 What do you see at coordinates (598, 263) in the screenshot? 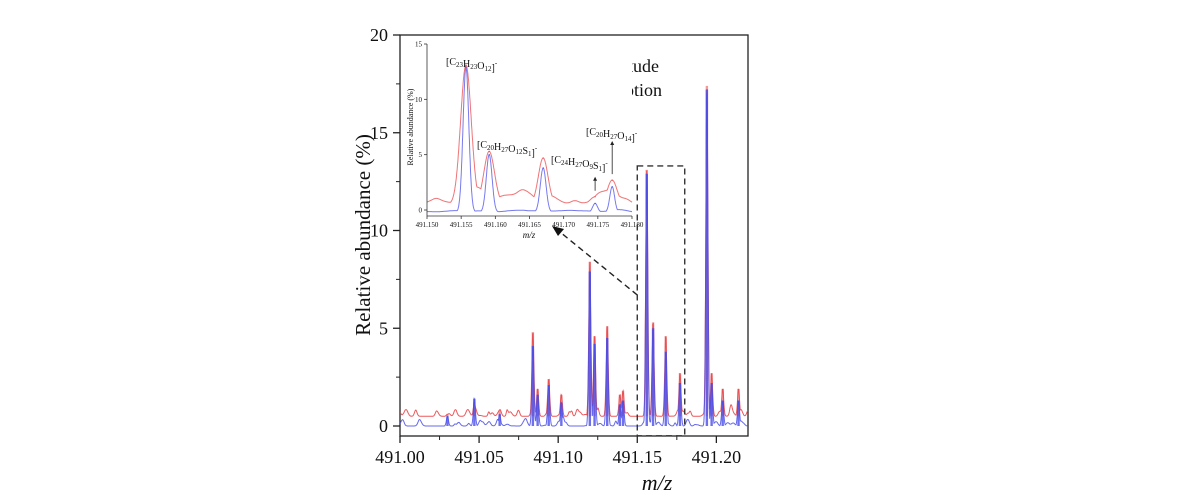
I see `zoom-arrow-line` at bounding box center [598, 263].